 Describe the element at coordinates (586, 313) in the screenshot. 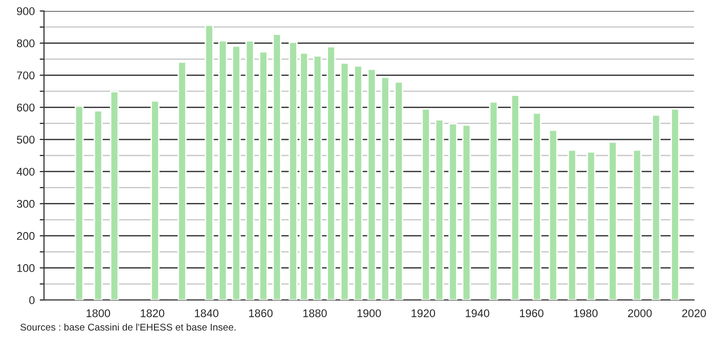

I see `x-tick-label: 1980` at that location.